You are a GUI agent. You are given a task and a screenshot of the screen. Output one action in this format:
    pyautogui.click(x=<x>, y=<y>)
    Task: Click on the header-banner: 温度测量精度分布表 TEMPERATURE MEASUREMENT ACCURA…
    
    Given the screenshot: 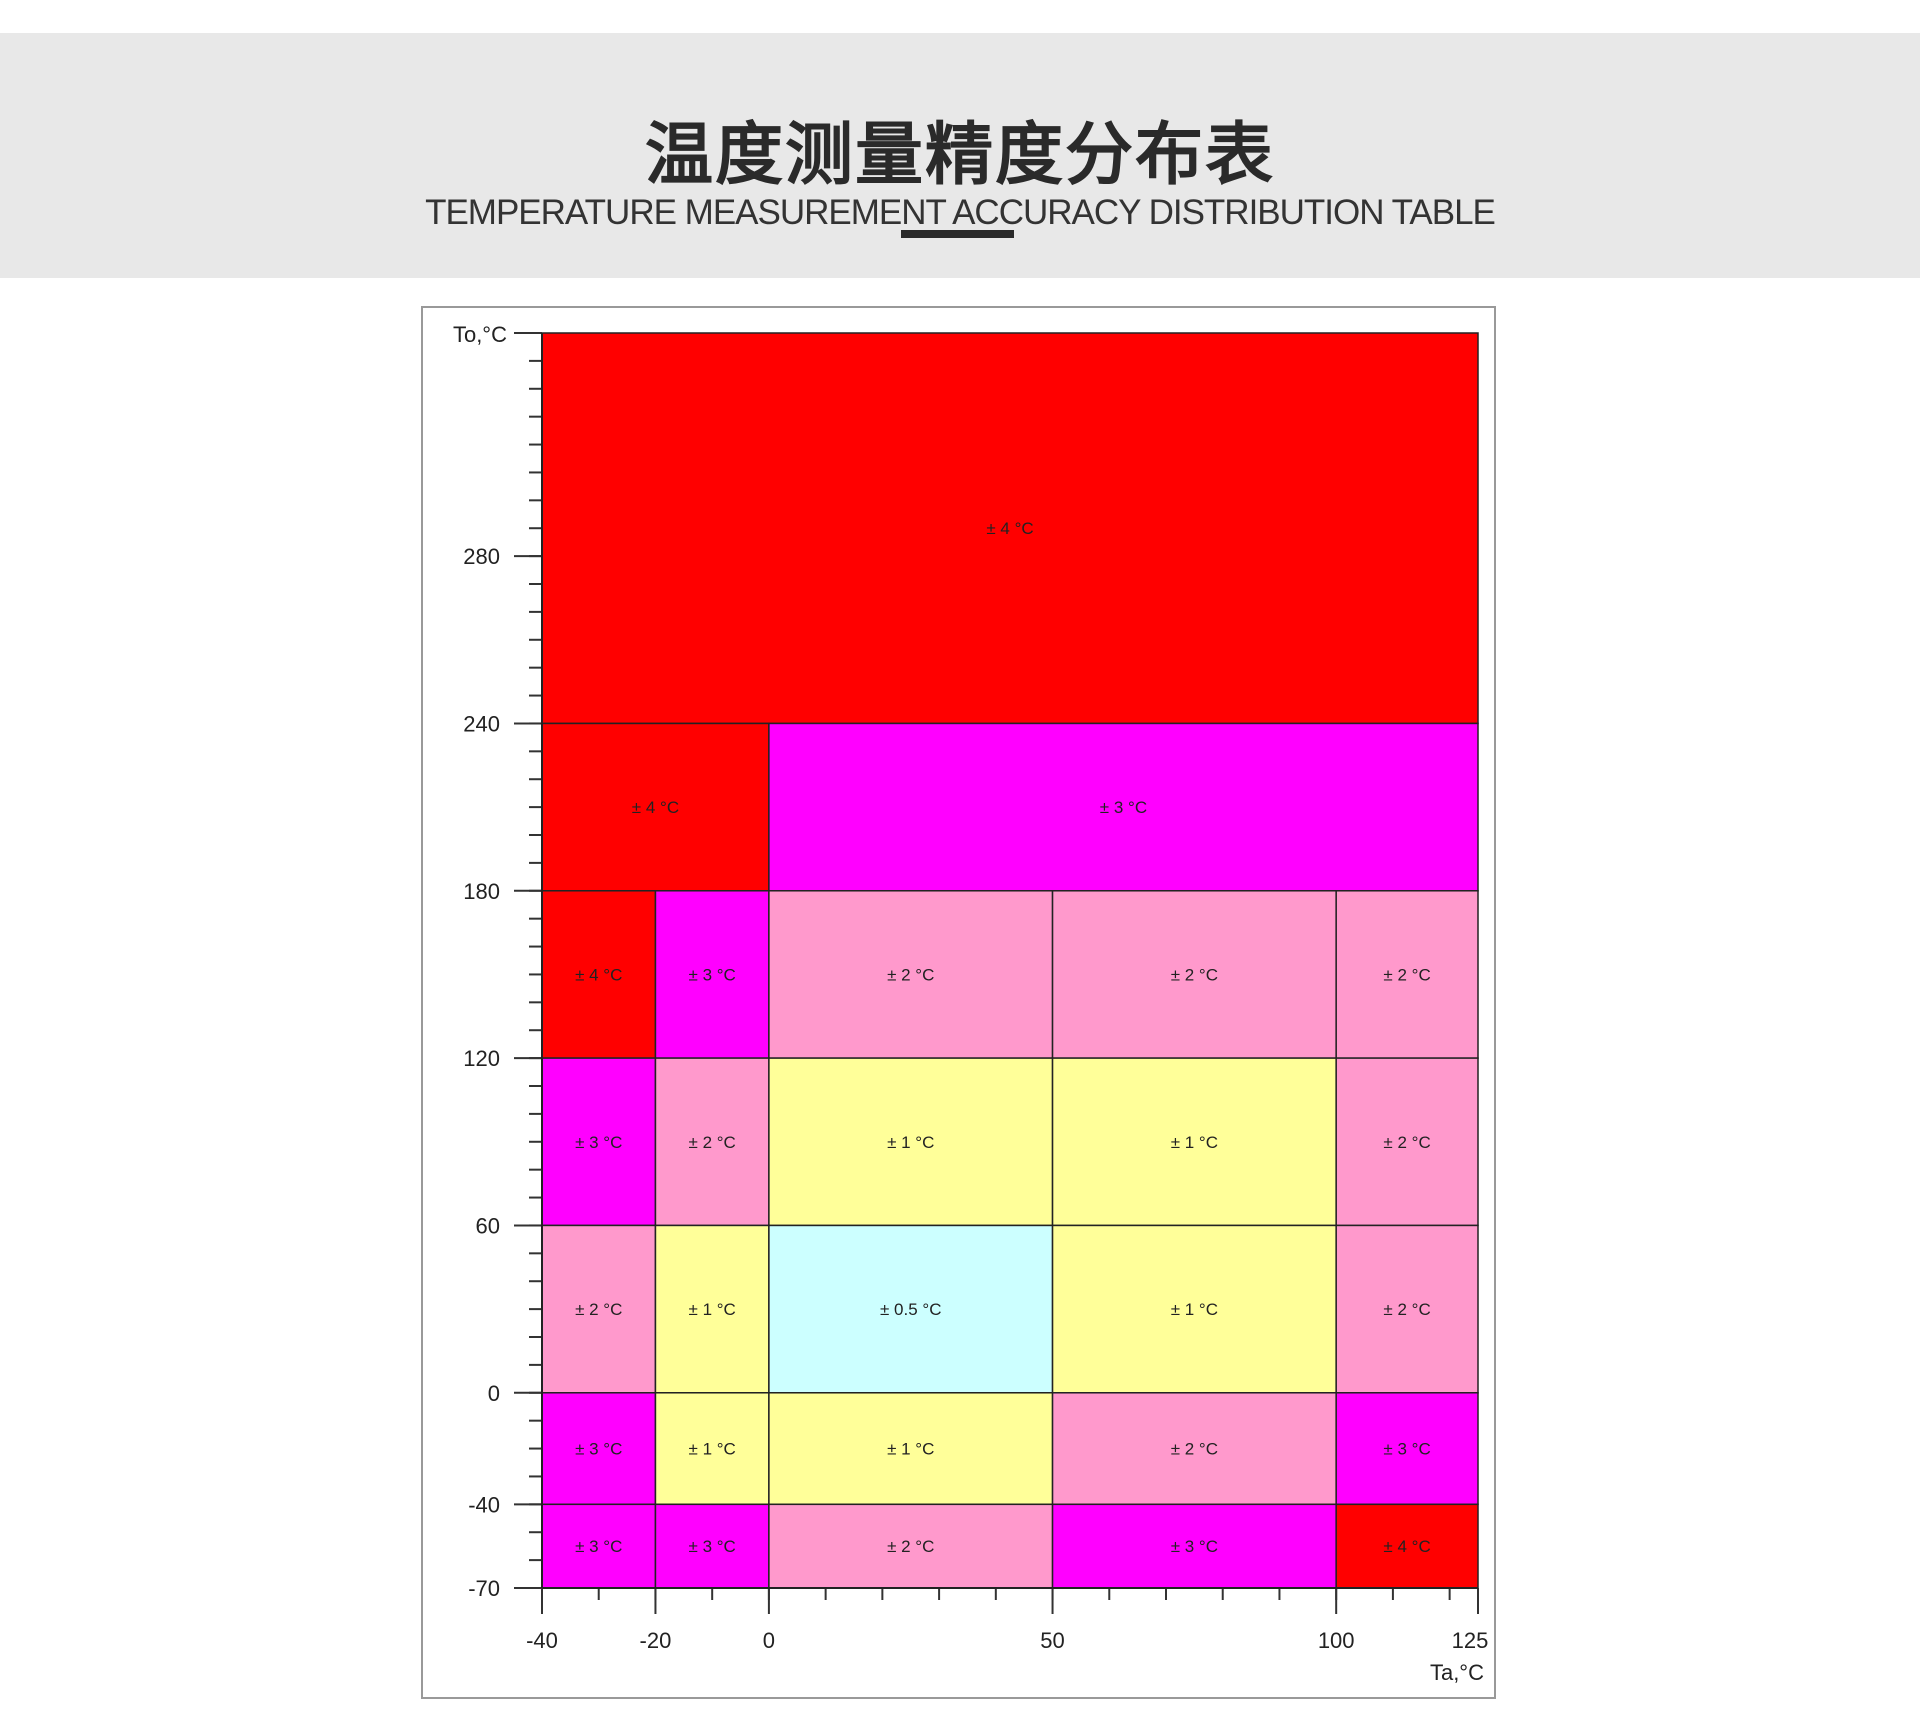 What is the action you would take?
    pyautogui.click(x=960, y=155)
    